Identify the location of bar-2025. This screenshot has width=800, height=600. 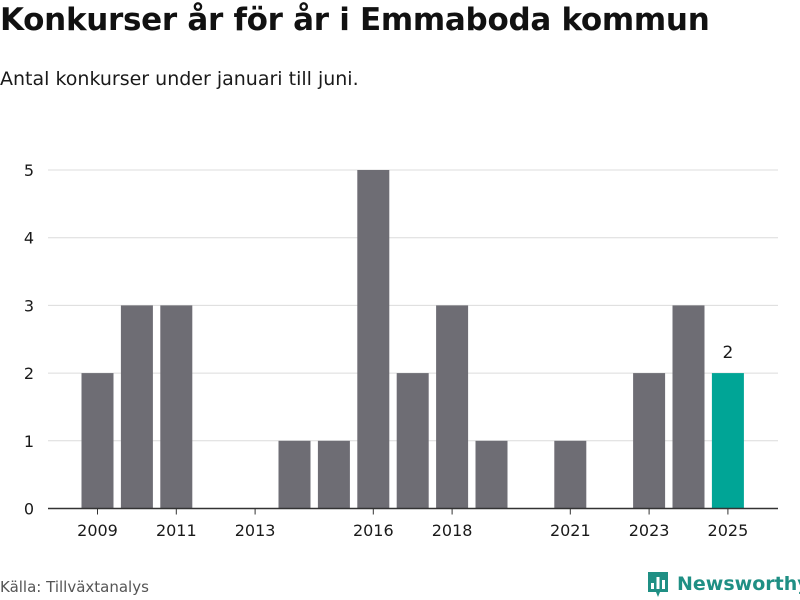
(727, 441).